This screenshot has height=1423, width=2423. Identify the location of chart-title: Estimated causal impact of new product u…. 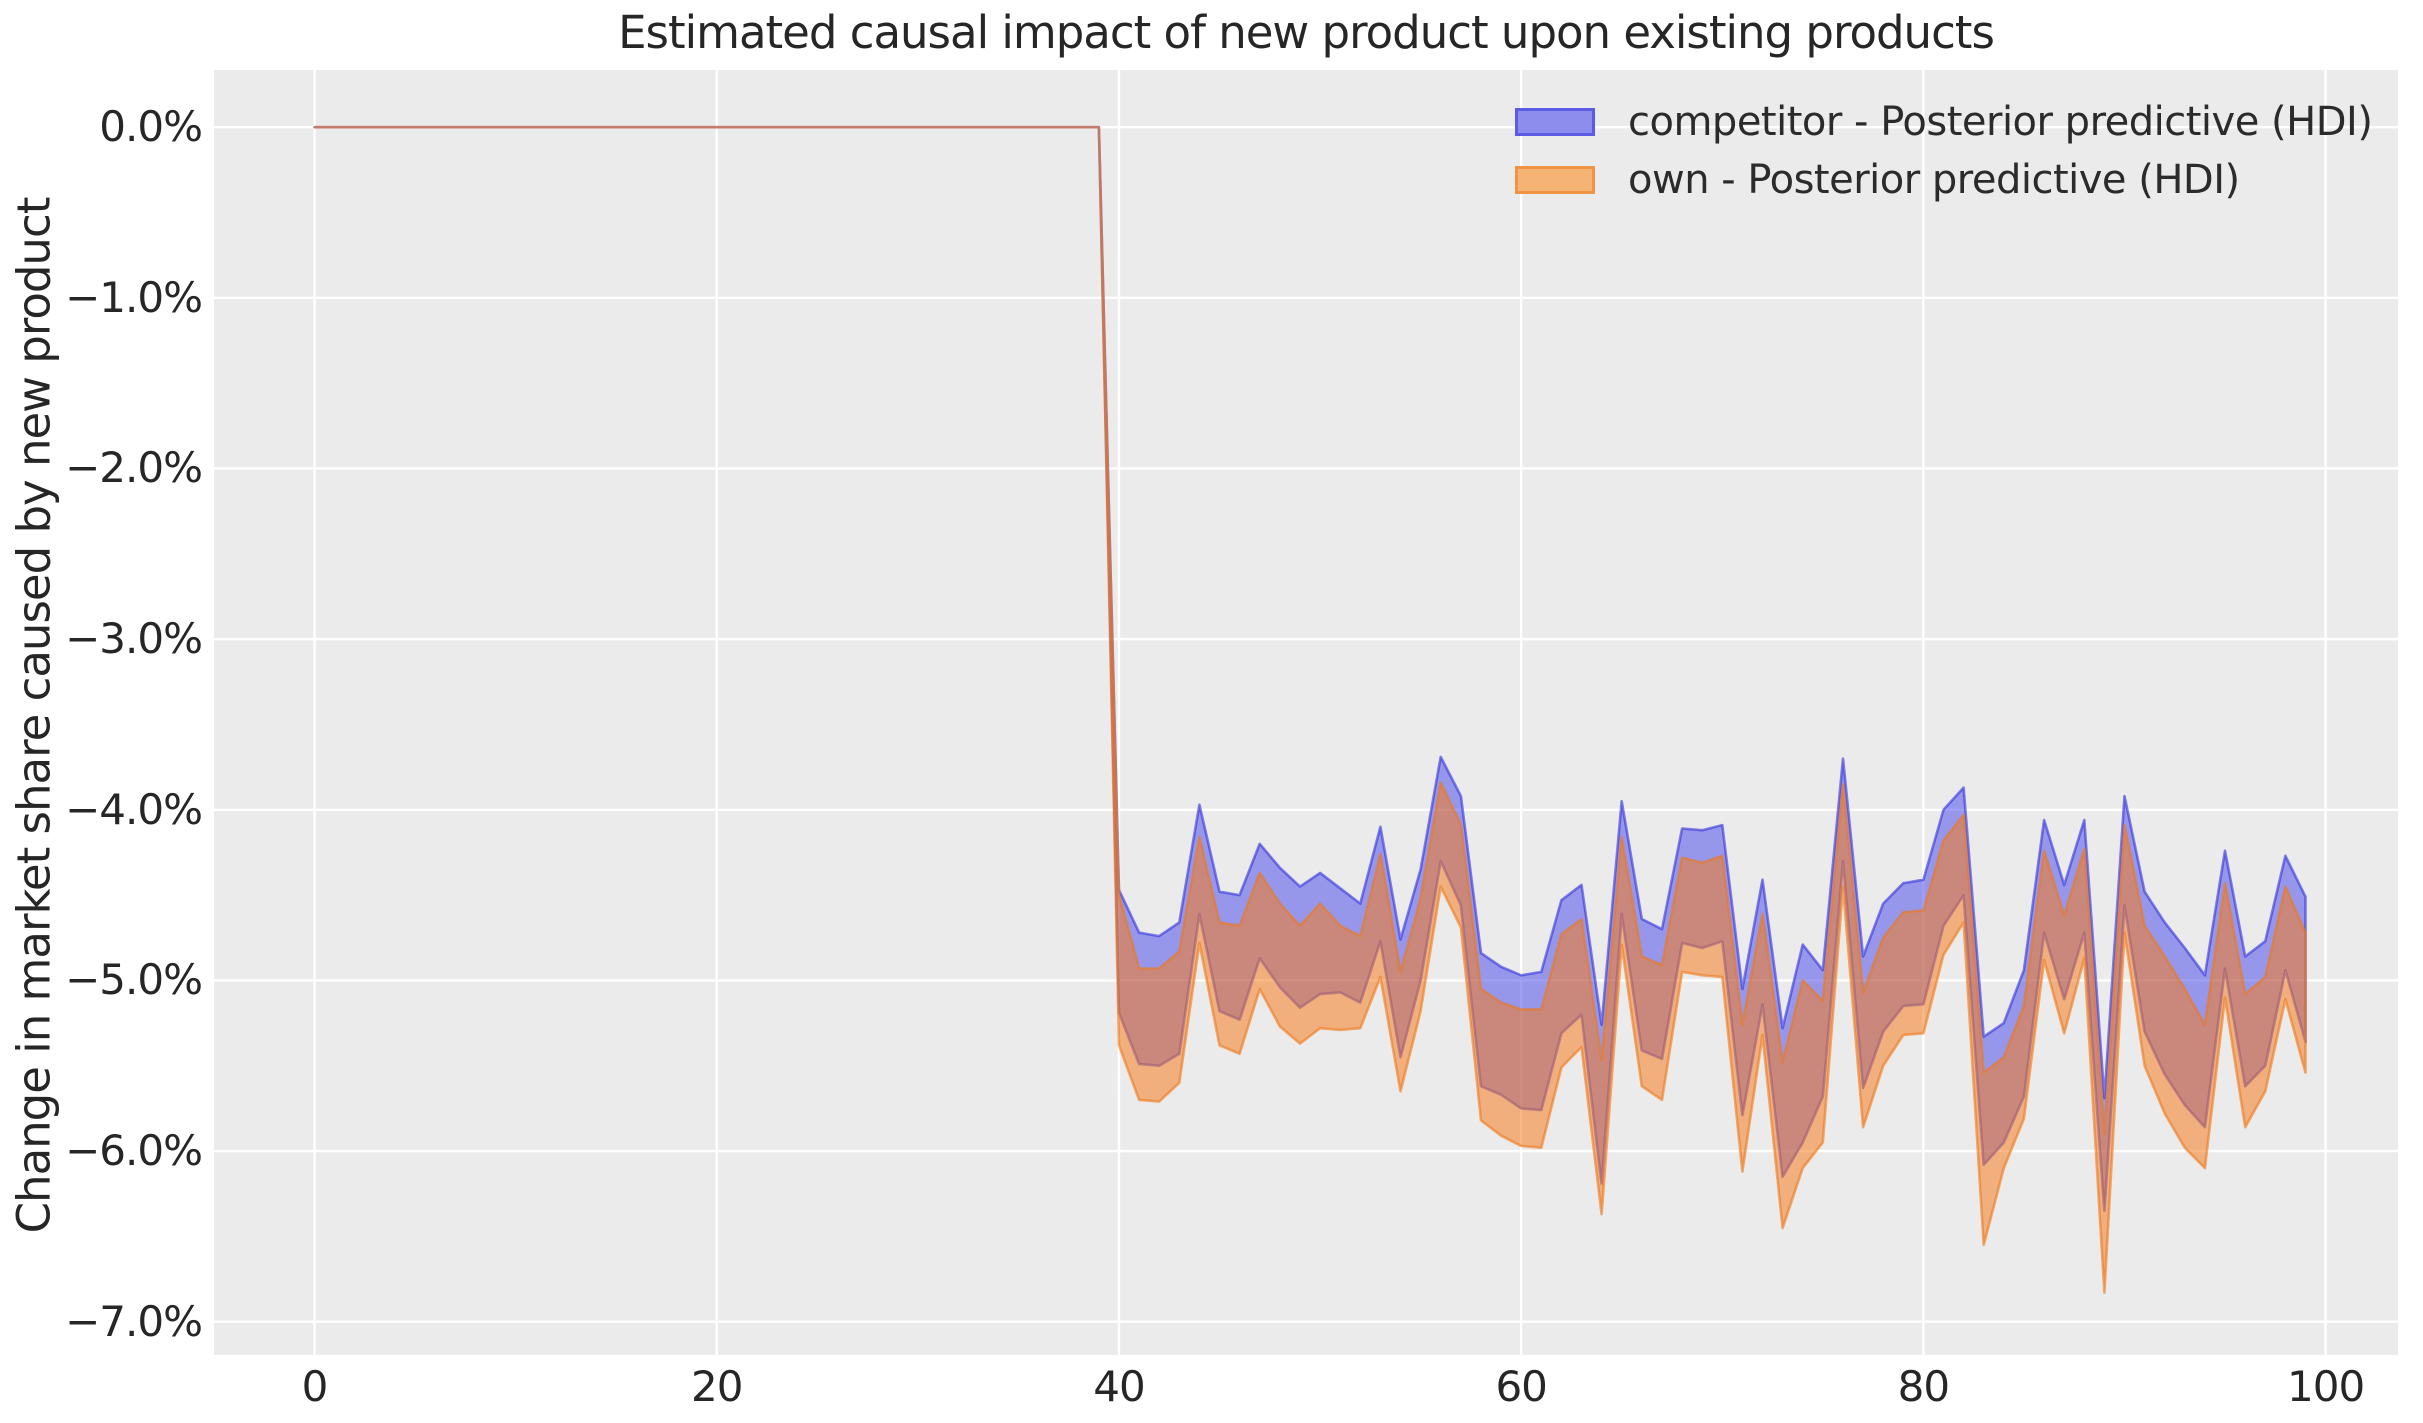
(1306, 32).